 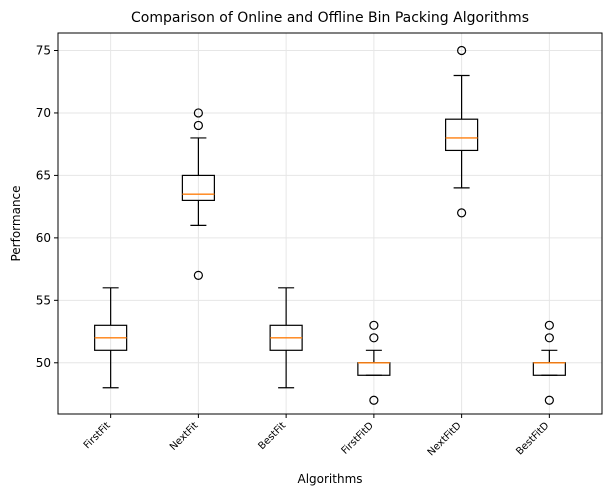 What do you see at coordinates (43, 238) in the screenshot?
I see `y-tick-label: 60` at bounding box center [43, 238].